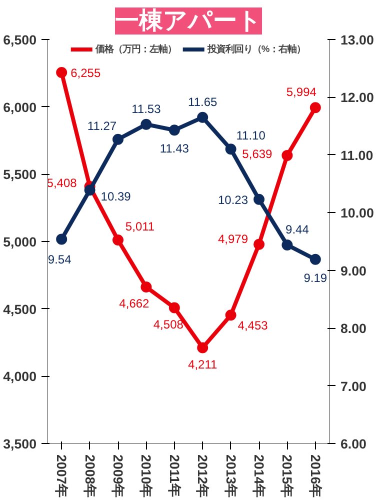 The height and width of the screenshot is (503, 380). What do you see at coordinates (174, 149) in the screenshot?
I see `text: 11.43` at bounding box center [174, 149].